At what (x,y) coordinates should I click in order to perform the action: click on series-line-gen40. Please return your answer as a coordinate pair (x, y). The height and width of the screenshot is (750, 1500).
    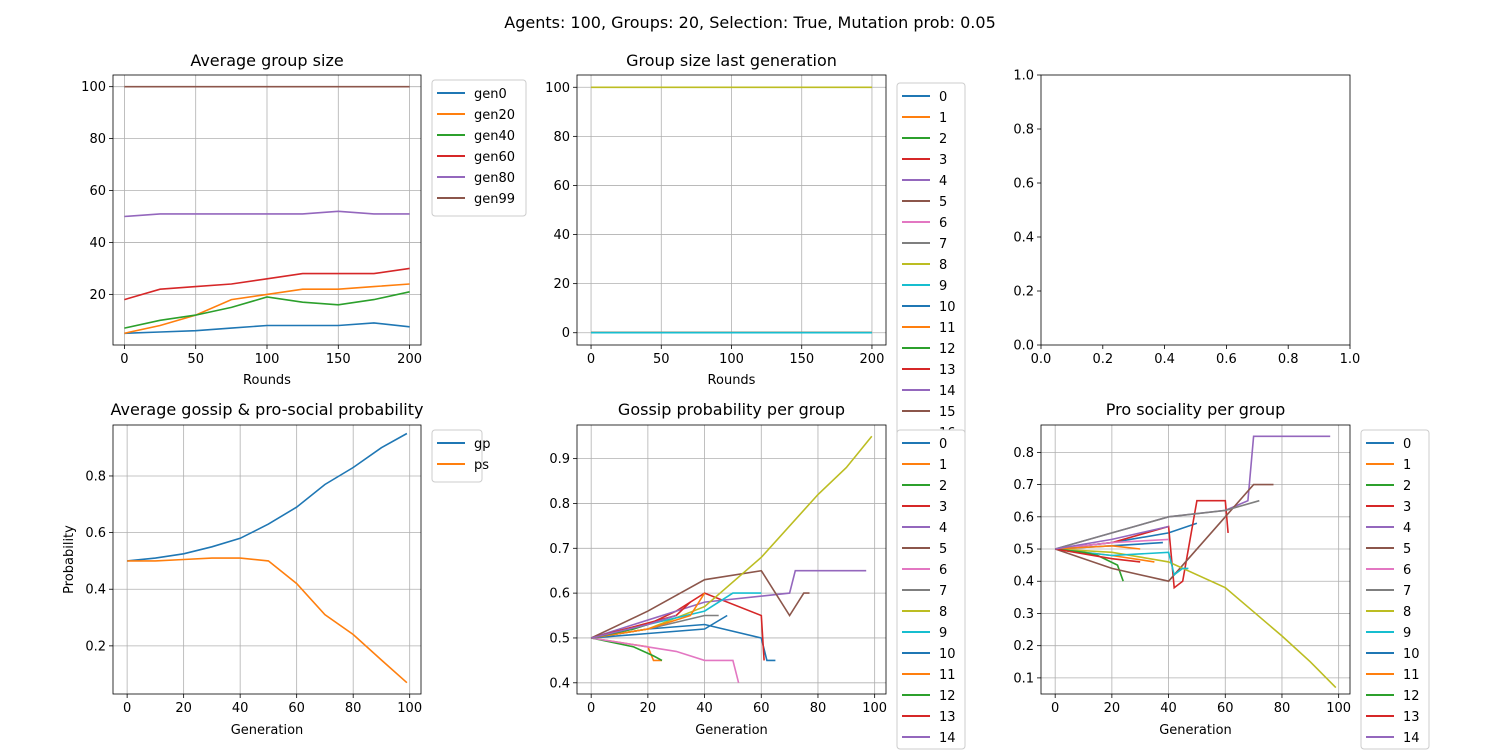
    Looking at the image, I should click on (267, 310).